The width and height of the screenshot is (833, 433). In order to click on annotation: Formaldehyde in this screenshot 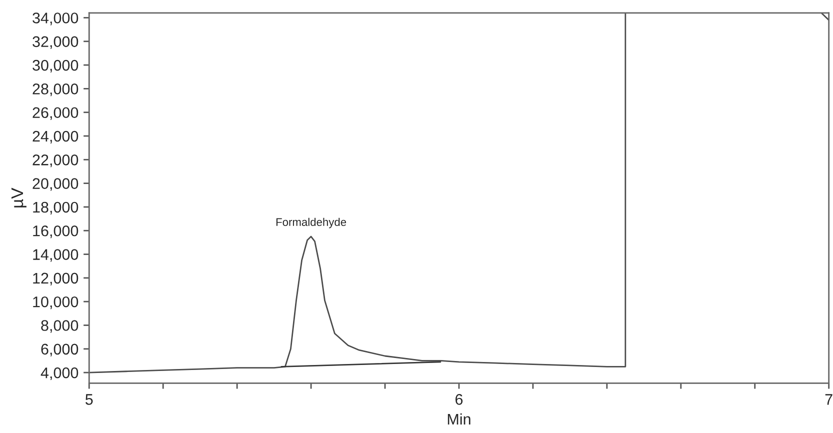, I will do `click(311, 223)`.